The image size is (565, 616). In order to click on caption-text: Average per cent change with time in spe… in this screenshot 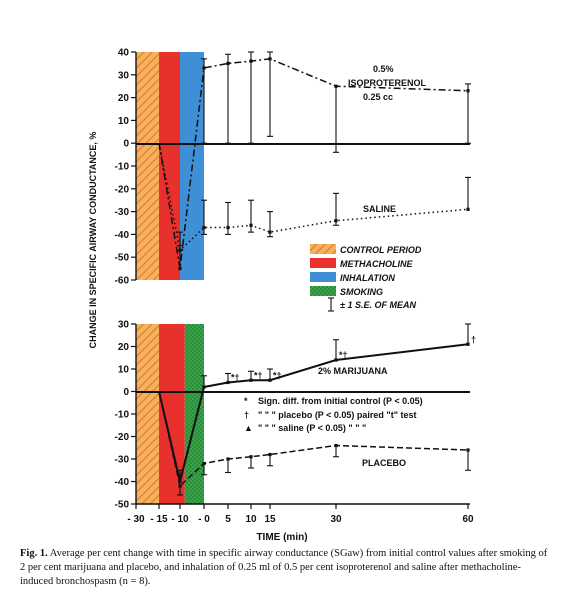, I will do `click(284, 567)`.